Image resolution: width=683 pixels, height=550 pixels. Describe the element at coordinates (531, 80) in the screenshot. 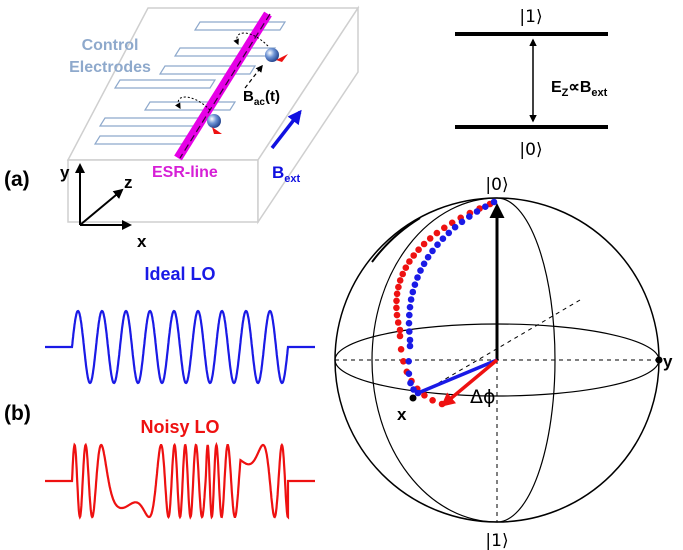

I see `energy-level-diagram` at that location.